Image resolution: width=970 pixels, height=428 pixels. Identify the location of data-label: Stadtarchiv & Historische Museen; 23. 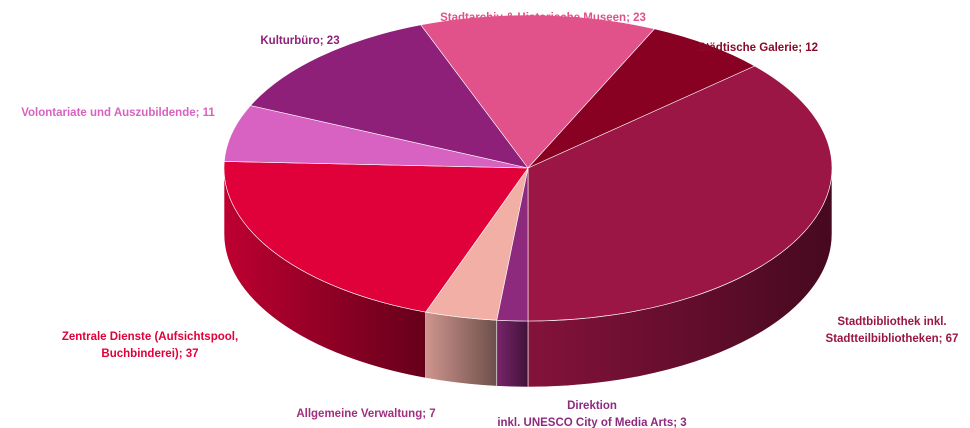
(543, 18).